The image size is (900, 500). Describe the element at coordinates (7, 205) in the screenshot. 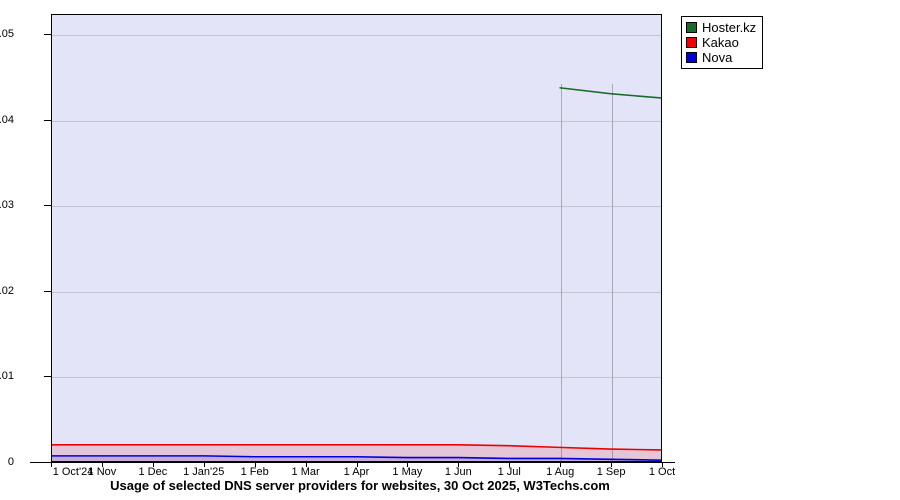

I see `y-axis-tick-label: 0.03` at that location.